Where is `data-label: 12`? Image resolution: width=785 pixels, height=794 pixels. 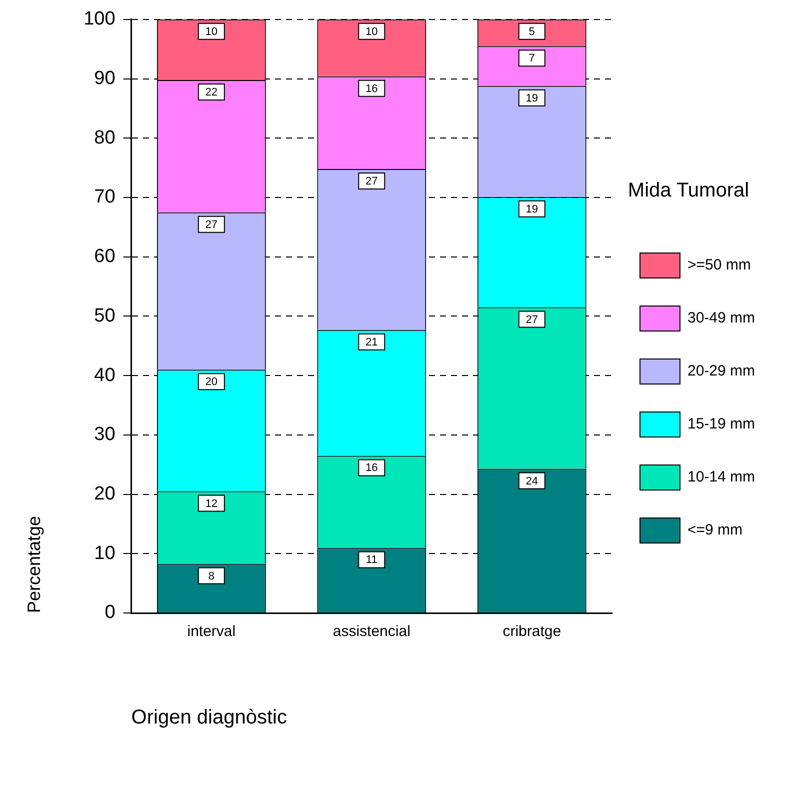 data-label: 12 is located at coordinates (211, 504).